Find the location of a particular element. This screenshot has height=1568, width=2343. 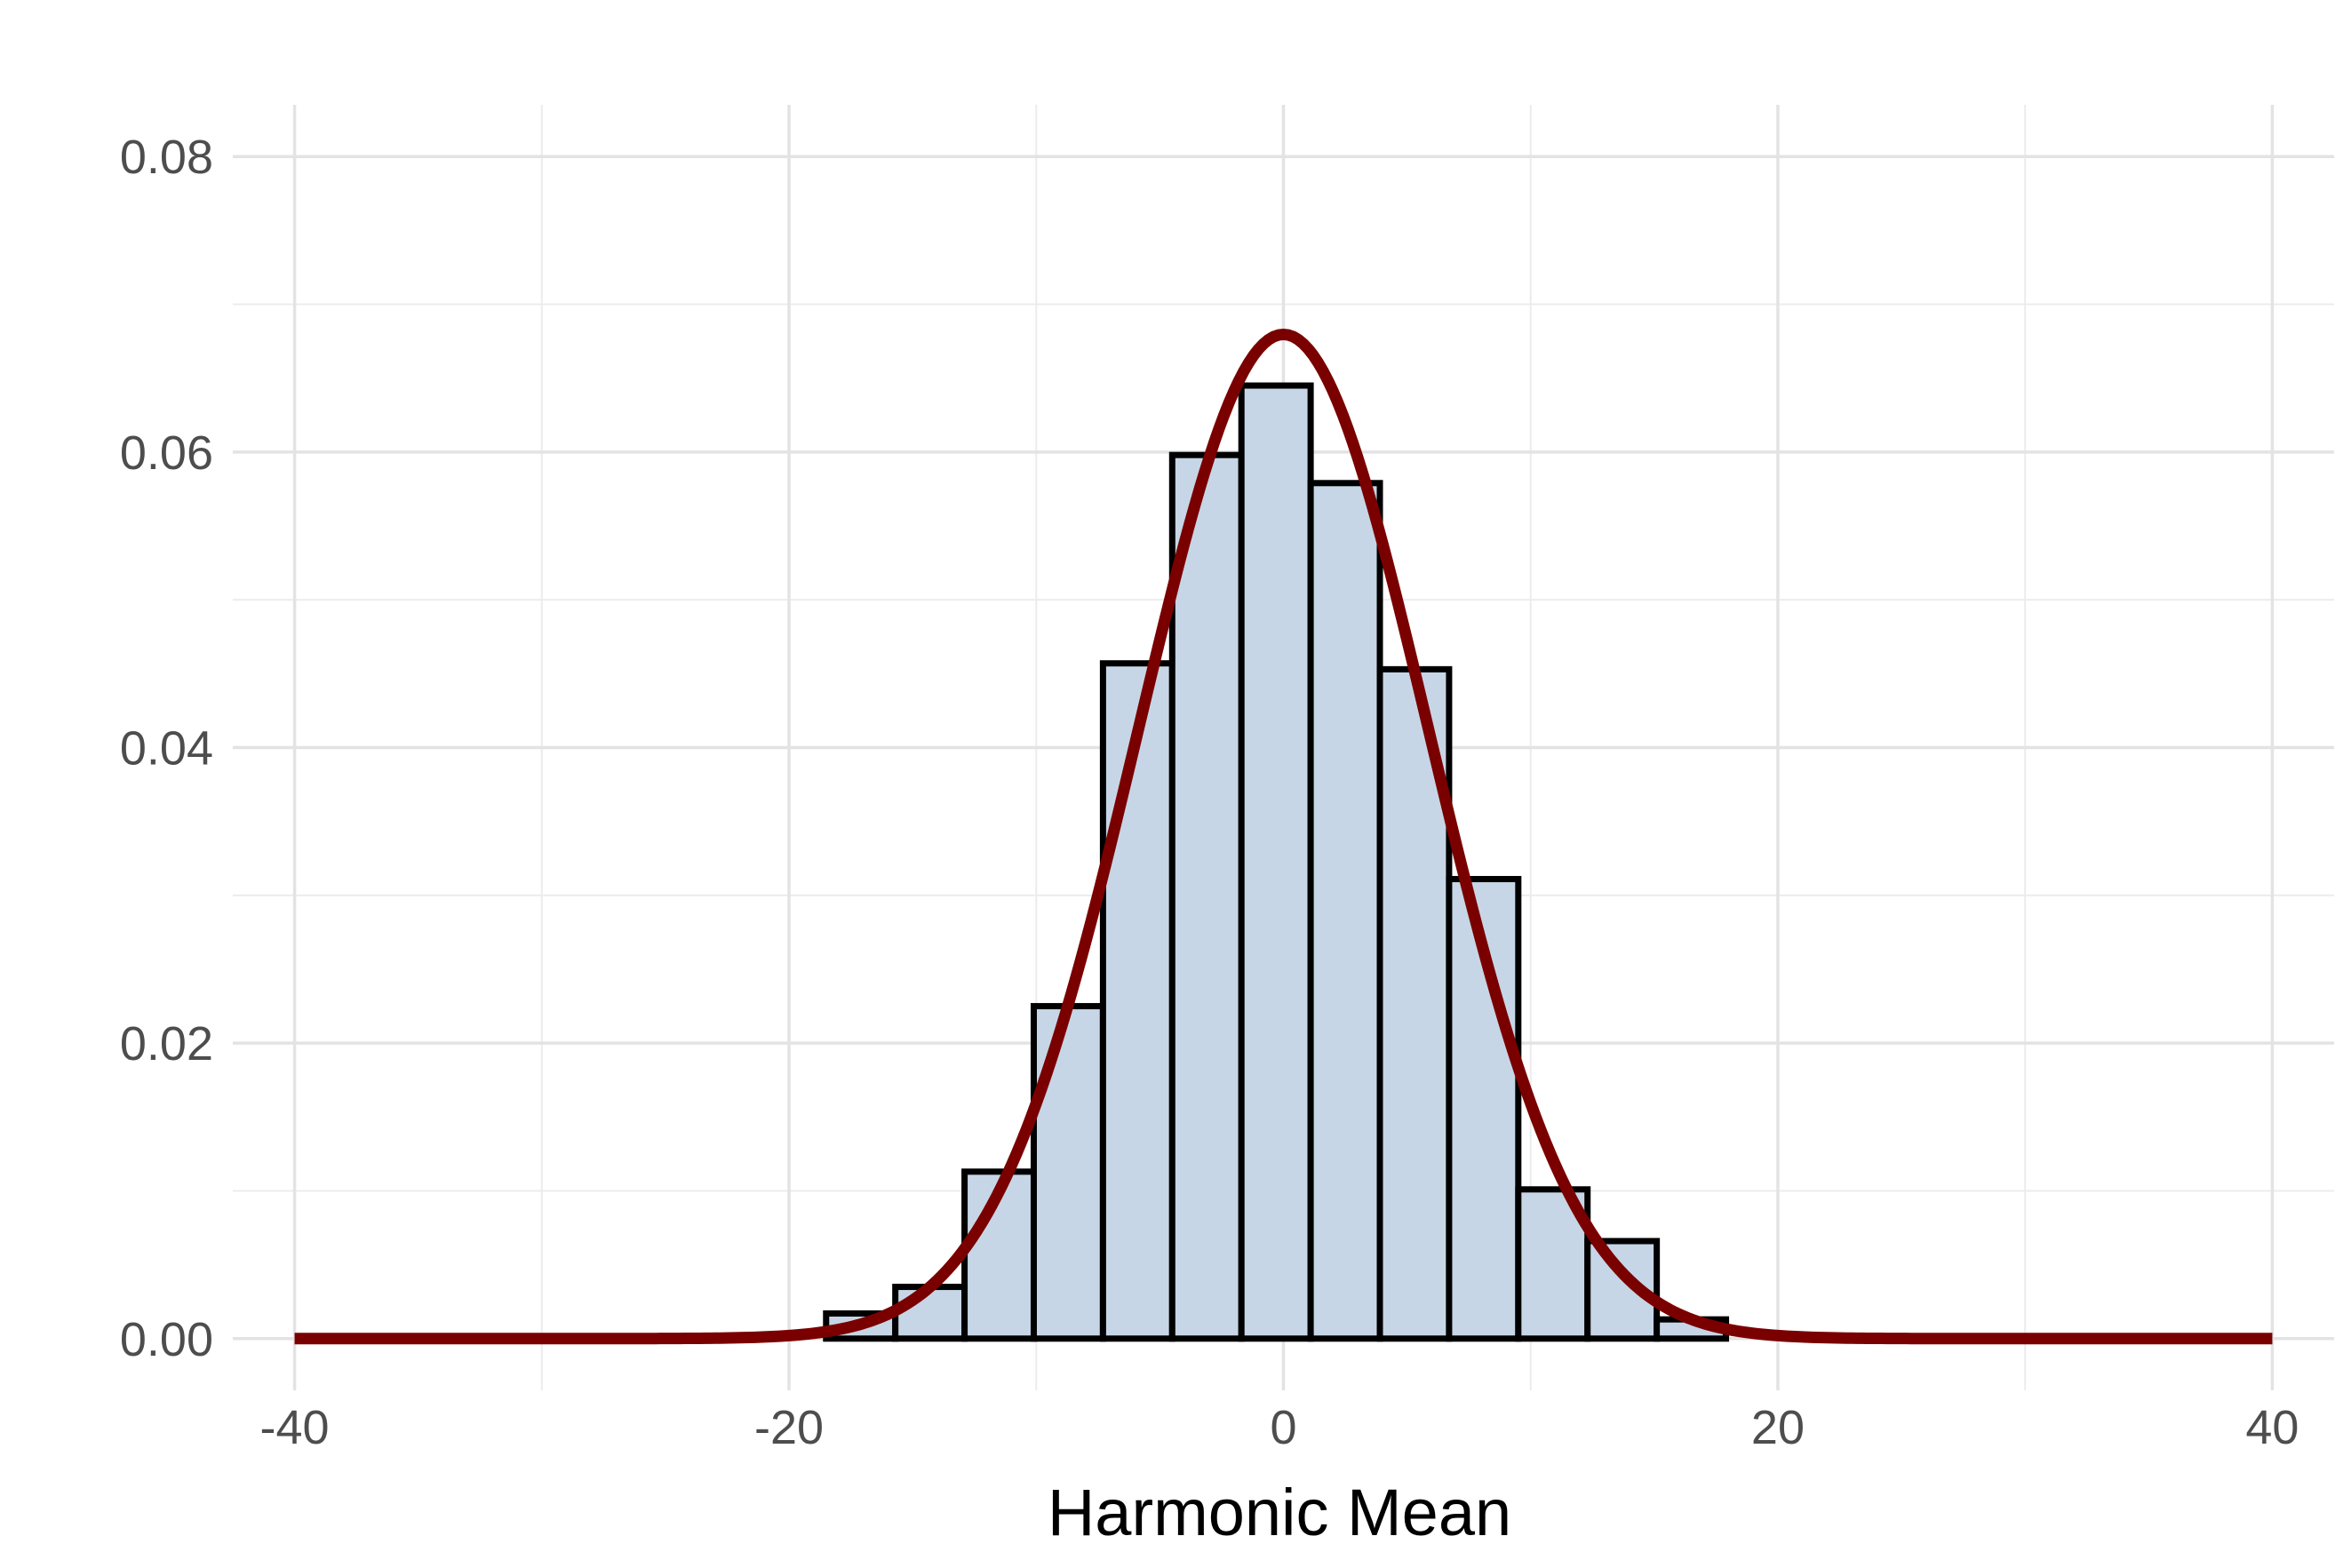

x-tick-label: 40 is located at coordinates (2272, 1427).